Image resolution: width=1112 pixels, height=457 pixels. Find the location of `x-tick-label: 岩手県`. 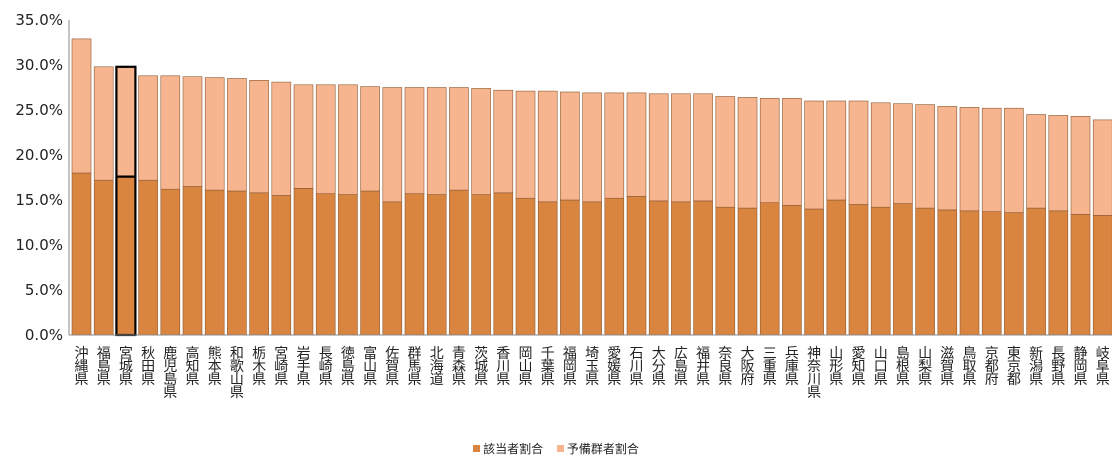

x-tick-label: 岩手県 is located at coordinates (304, 367).